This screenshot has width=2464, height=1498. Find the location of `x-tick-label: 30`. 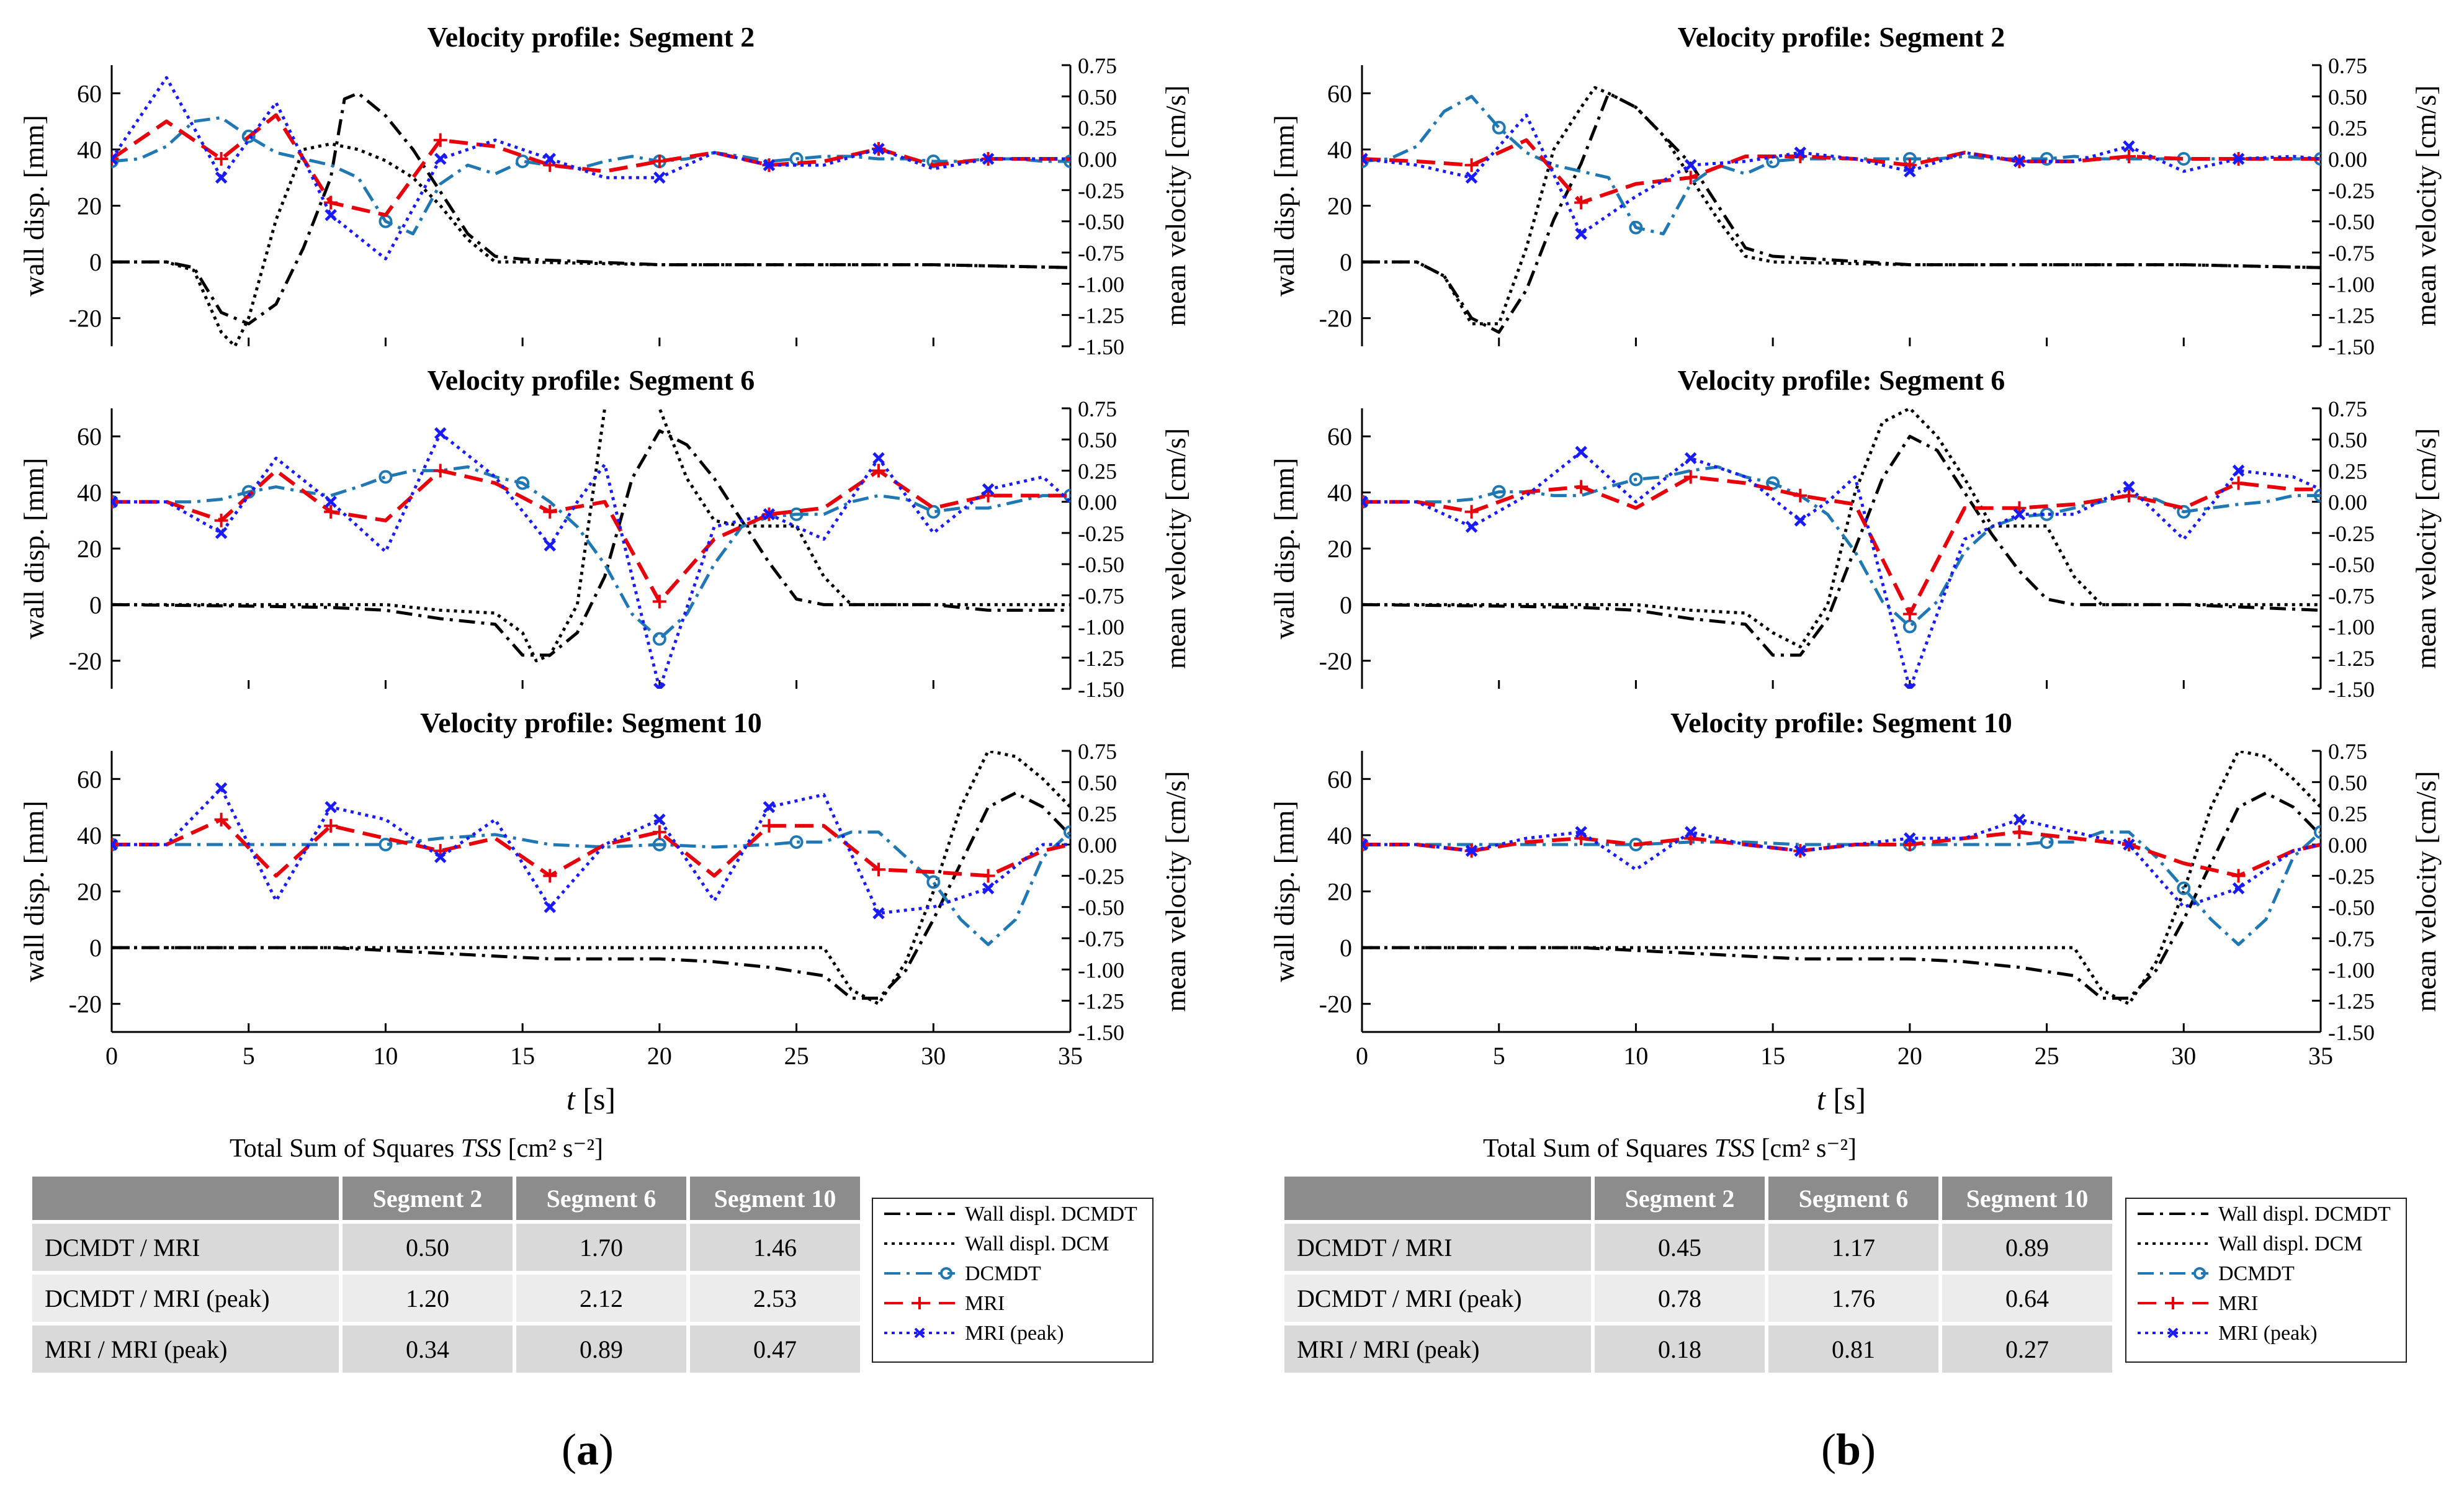

x-tick-label: 30 is located at coordinates (2183, 1056).